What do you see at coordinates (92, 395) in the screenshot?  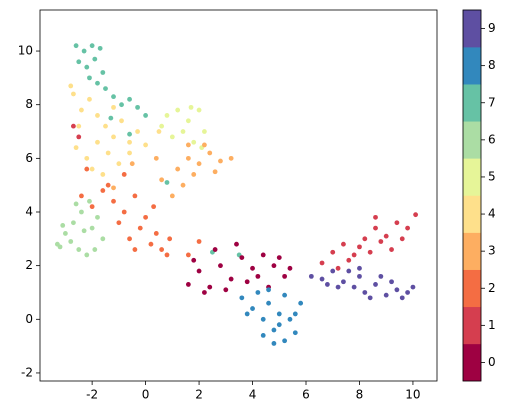 I see `x-tick-label: -2` at bounding box center [92, 395].